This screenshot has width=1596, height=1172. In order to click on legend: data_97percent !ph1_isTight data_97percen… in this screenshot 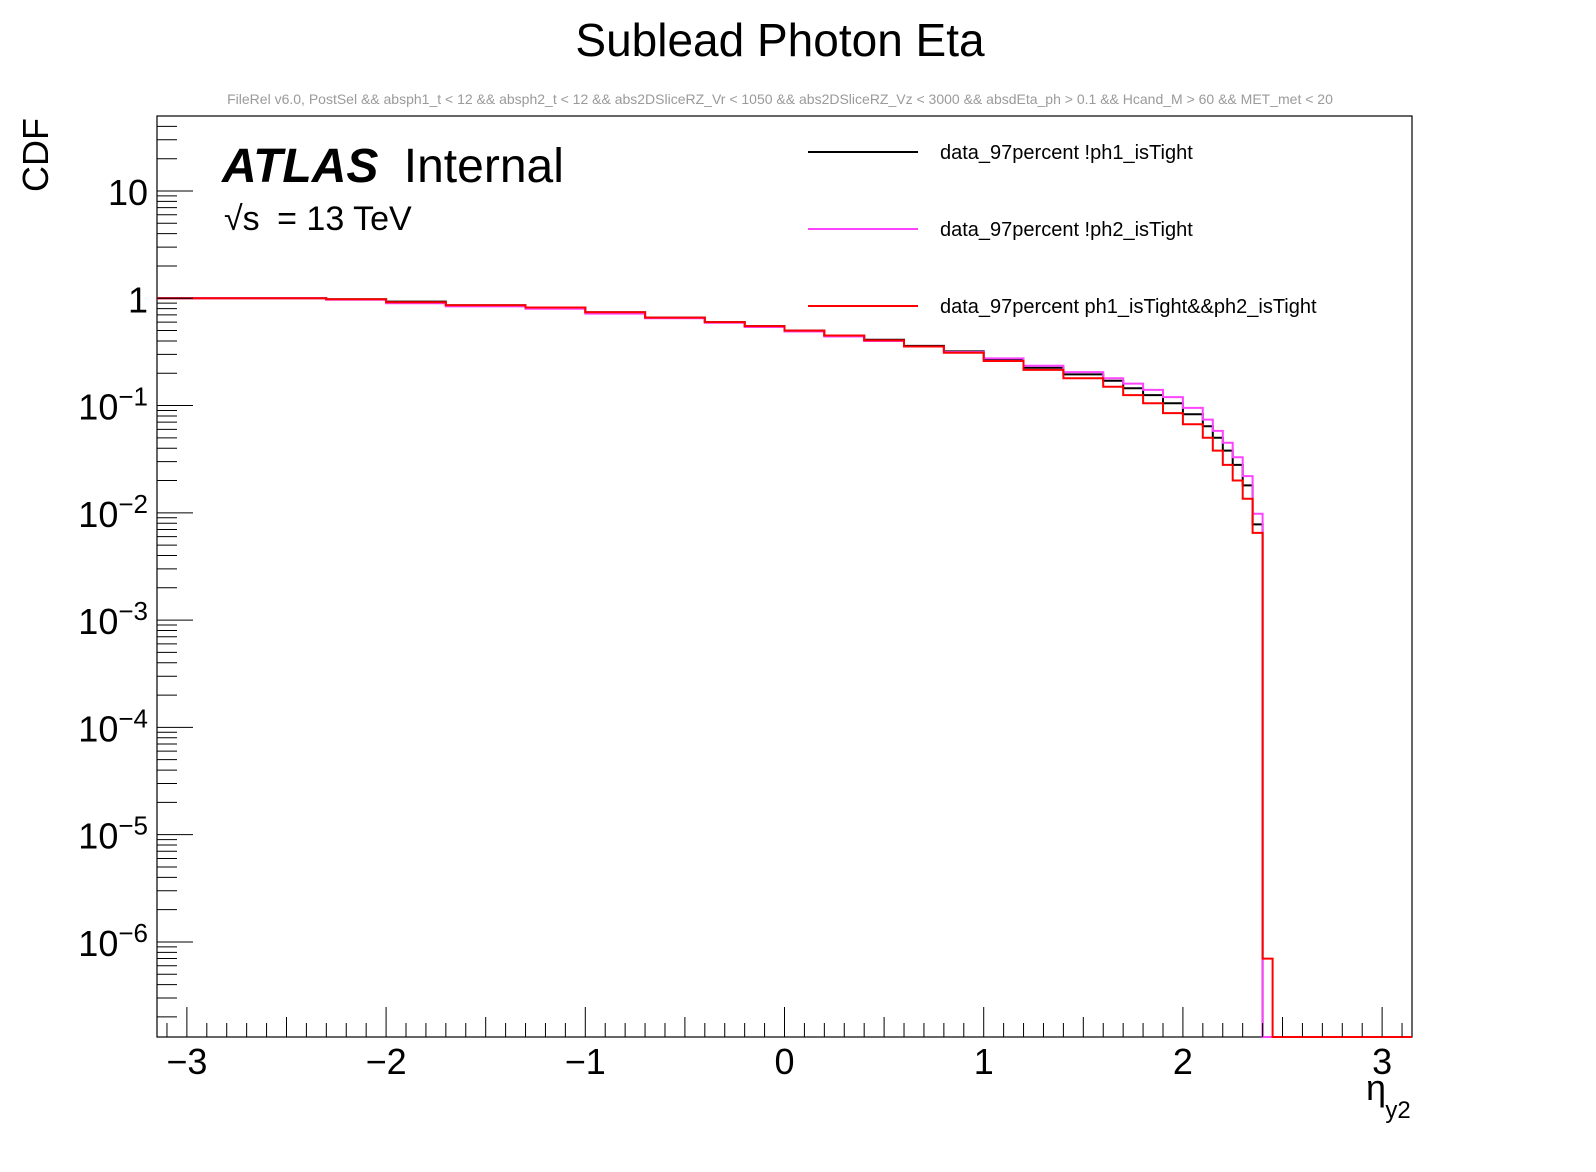, I will do `click(1062, 230)`.